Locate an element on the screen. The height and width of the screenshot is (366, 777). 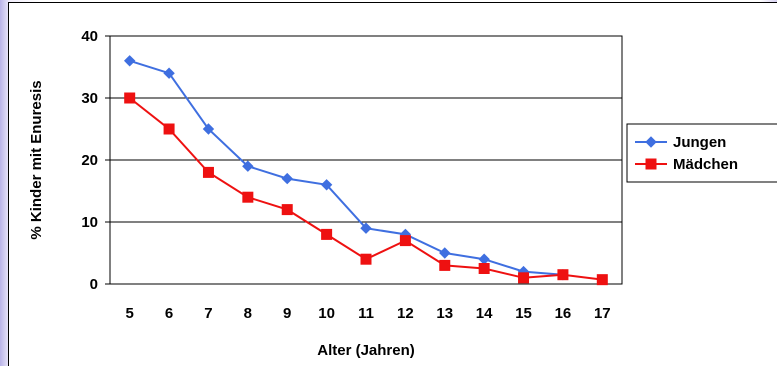
x-tick-label: 9 is located at coordinates (287, 313).